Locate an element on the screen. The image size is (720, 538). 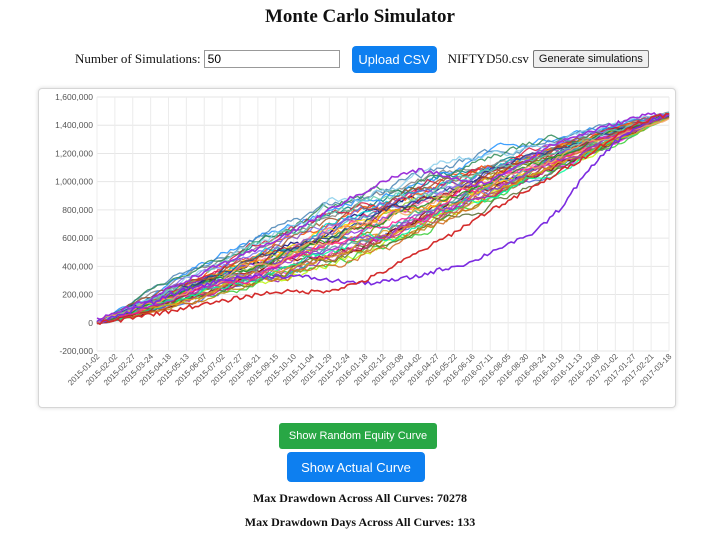
y-tick-label: 0 is located at coordinates (90, 323).